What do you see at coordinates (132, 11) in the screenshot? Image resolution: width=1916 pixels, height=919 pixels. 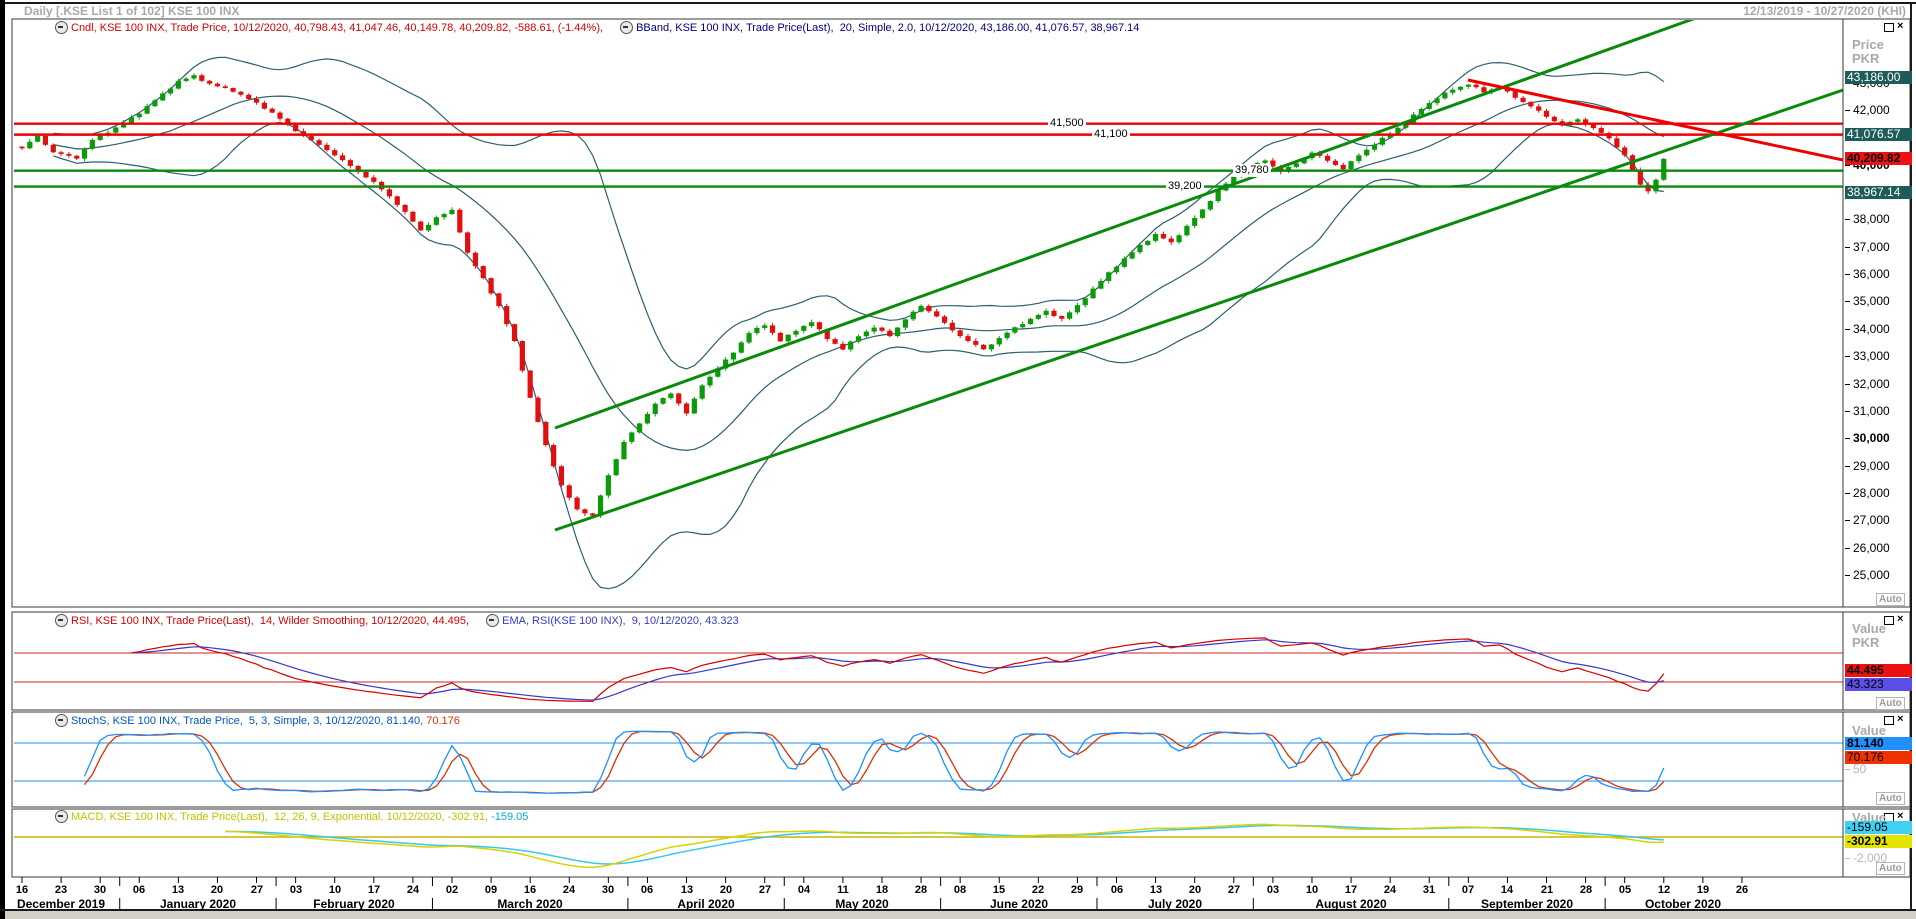 I see `page-title: Daily [.KSE List 1 of 102] KSE 100 INX` at bounding box center [132, 11].